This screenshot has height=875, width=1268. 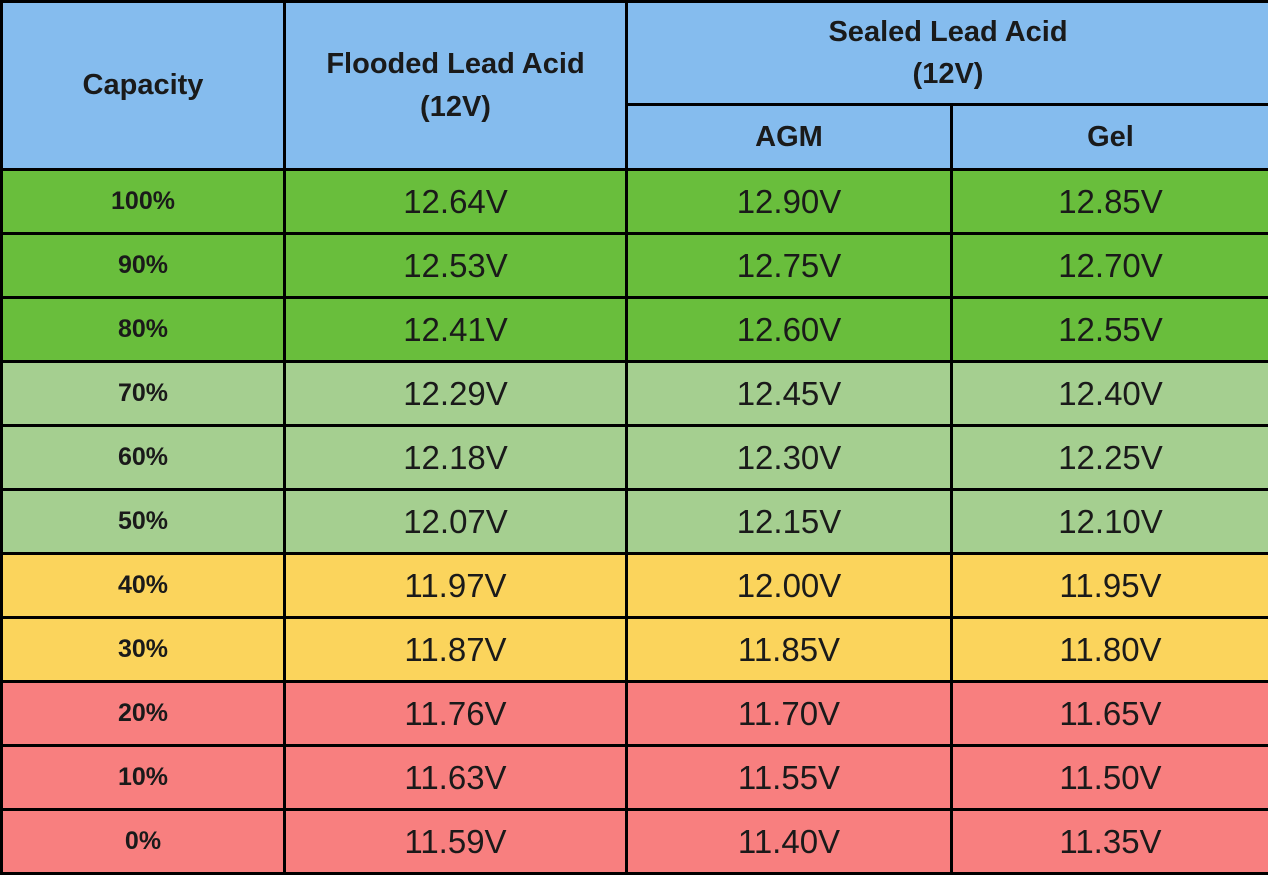 I want to click on gel-voltage: 11.95V, so click(x=1110, y=586).